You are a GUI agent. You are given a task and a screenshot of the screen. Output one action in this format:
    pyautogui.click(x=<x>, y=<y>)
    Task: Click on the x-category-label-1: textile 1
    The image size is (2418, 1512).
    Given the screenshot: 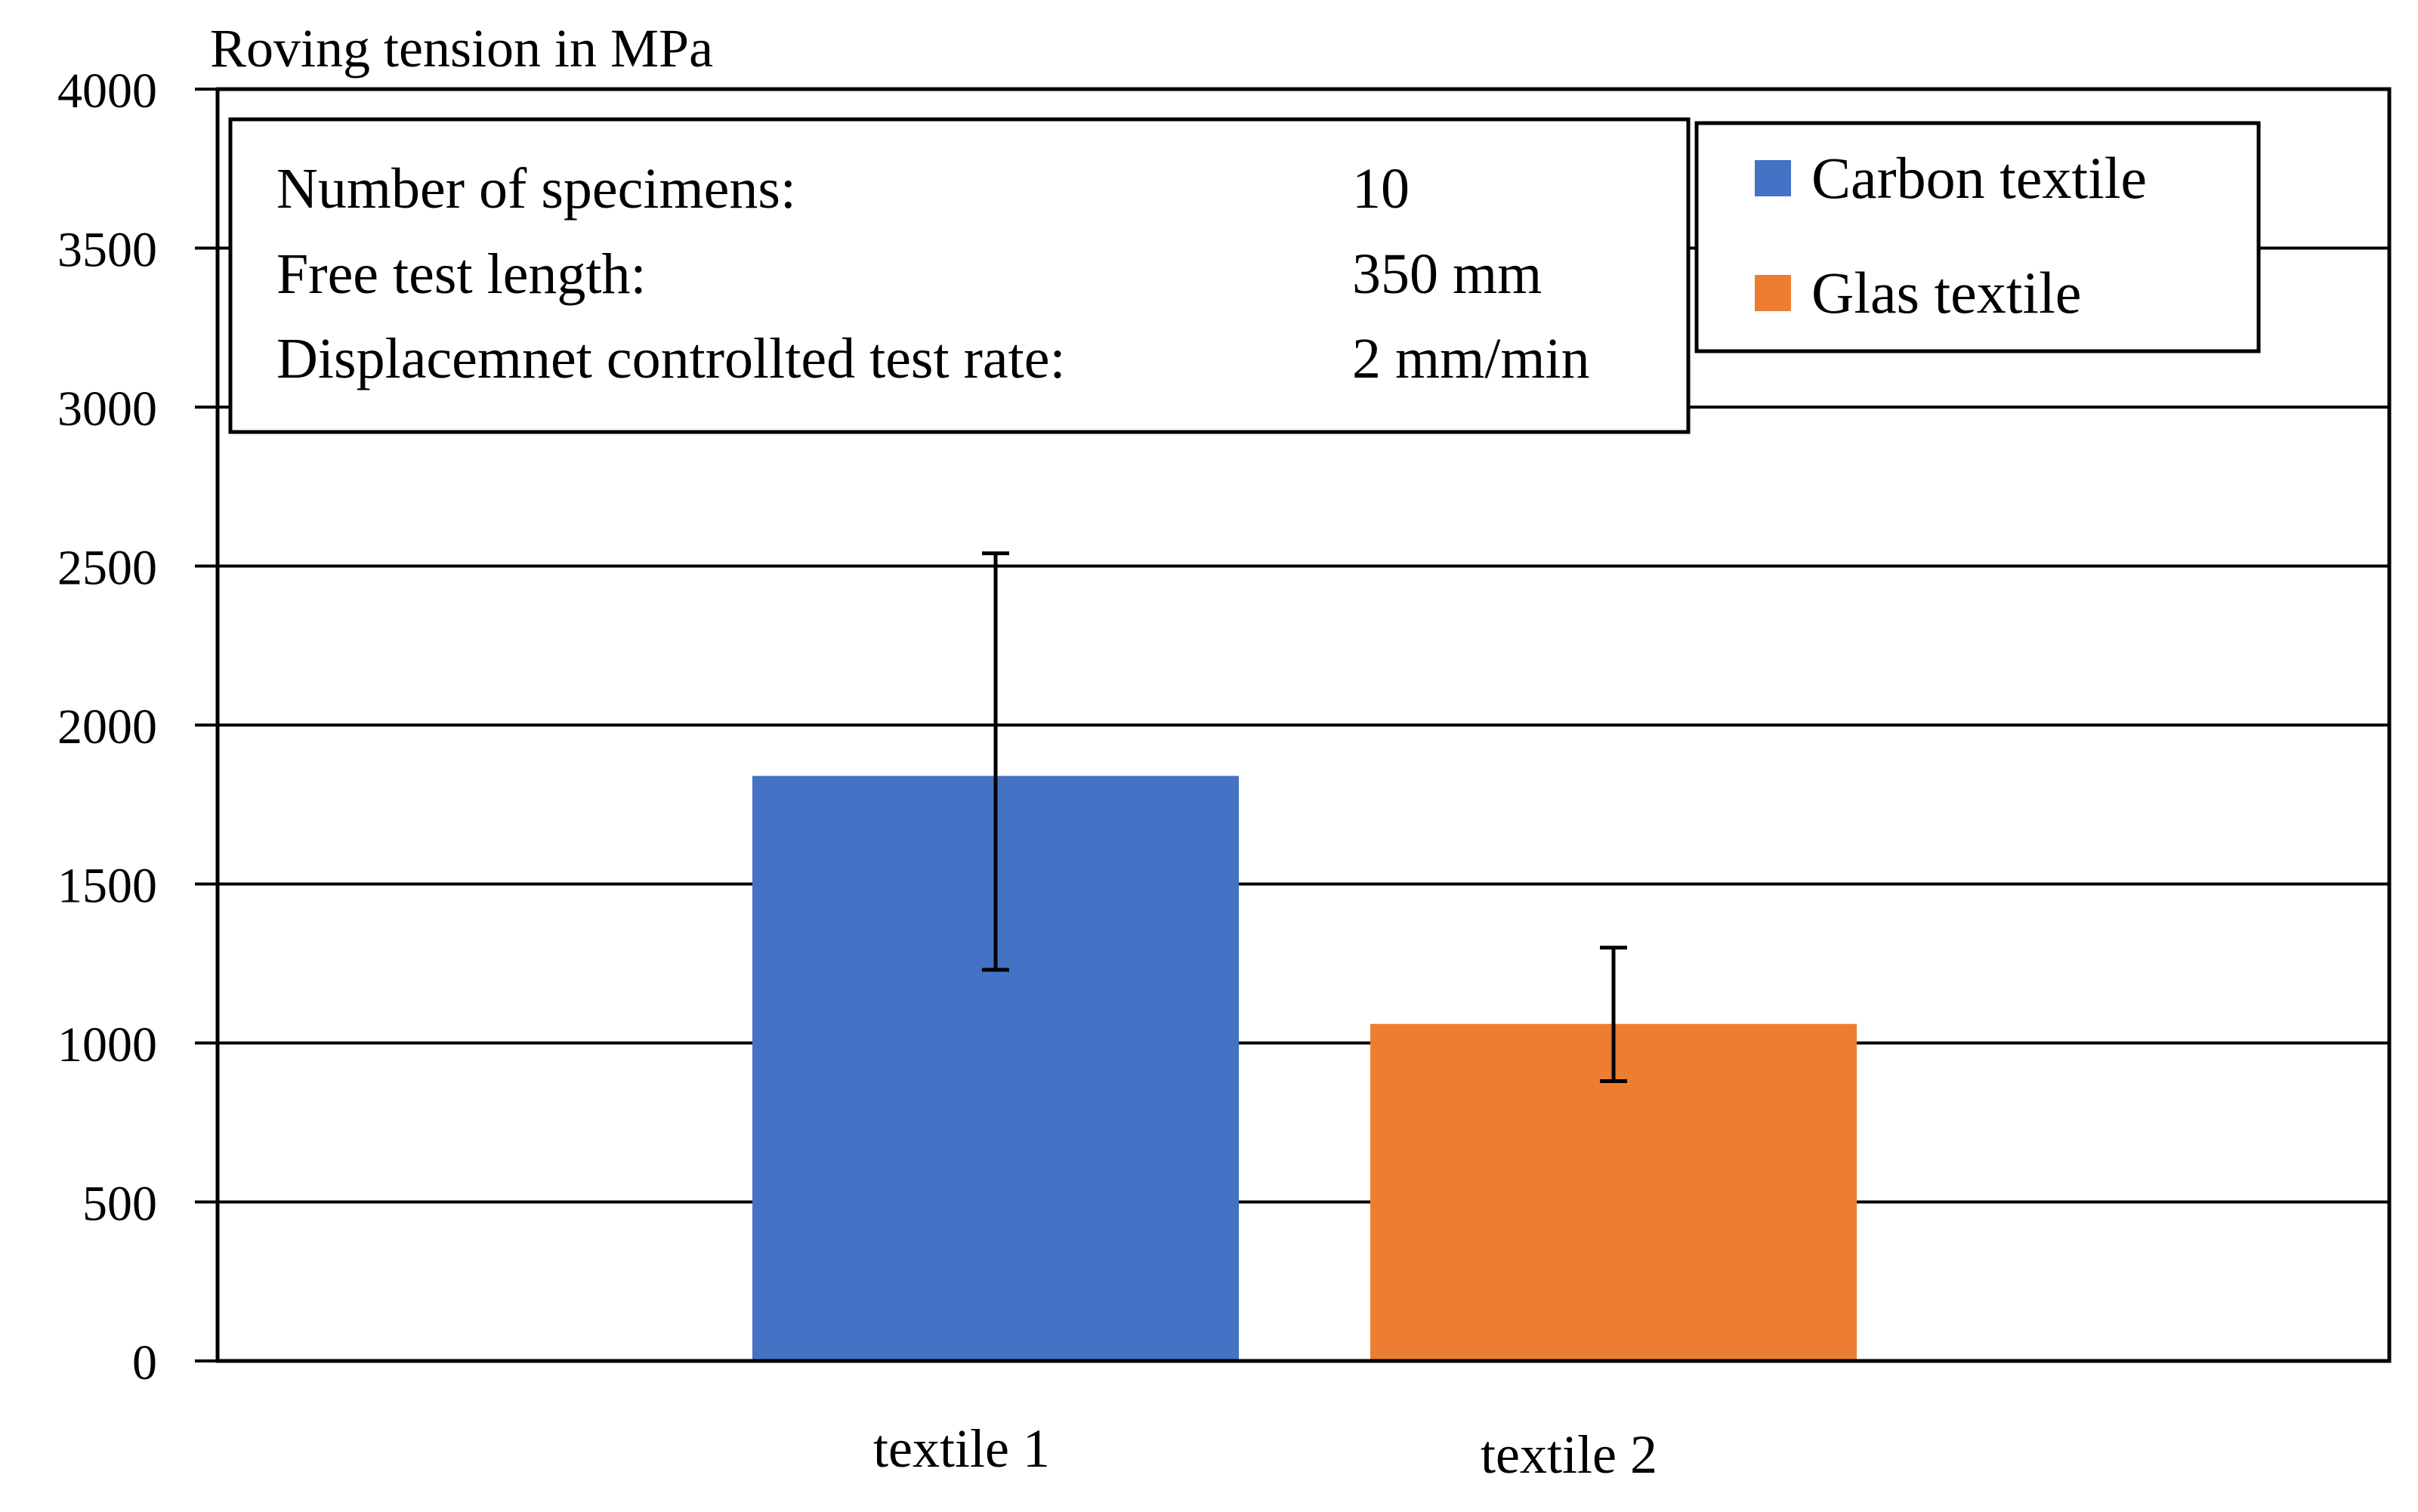 What is the action you would take?
    pyautogui.click(x=961, y=1448)
    